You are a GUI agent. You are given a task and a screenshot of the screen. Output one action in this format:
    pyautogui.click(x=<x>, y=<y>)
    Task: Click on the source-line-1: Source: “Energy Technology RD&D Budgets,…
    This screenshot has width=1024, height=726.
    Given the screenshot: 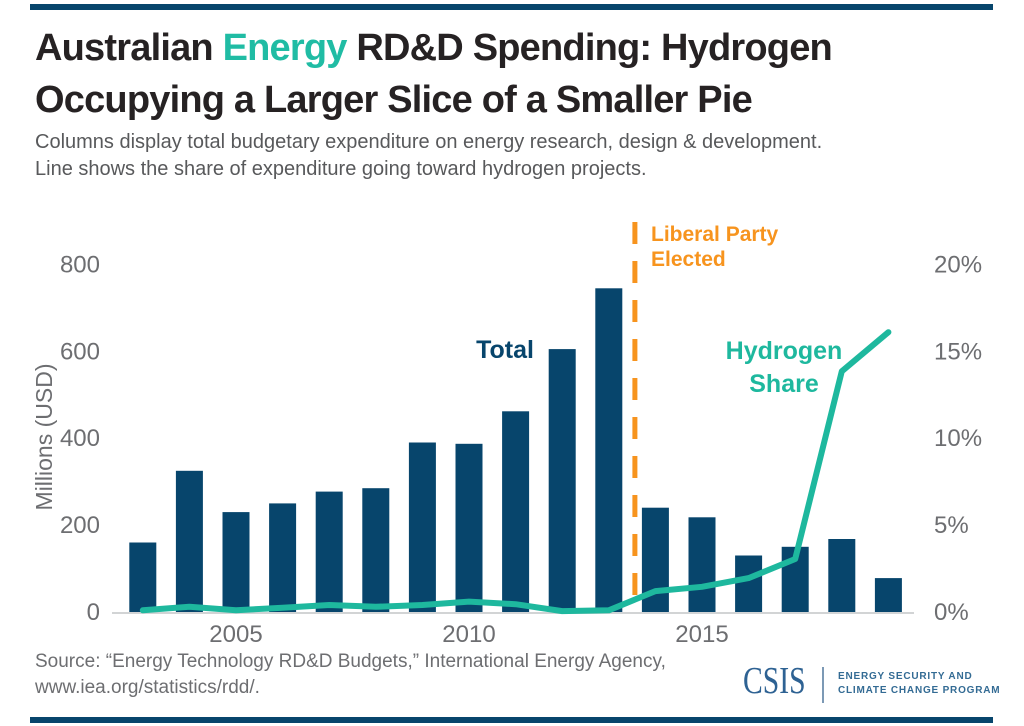 What is the action you would take?
    pyautogui.click(x=350, y=661)
    